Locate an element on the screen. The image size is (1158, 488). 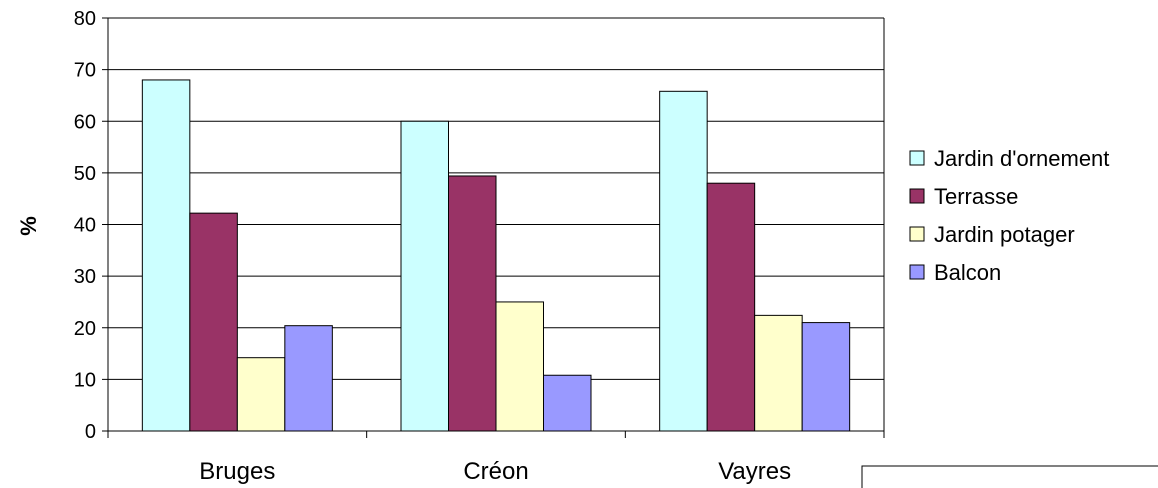
y-tick-label: 10 is located at coordinates (85, 380).